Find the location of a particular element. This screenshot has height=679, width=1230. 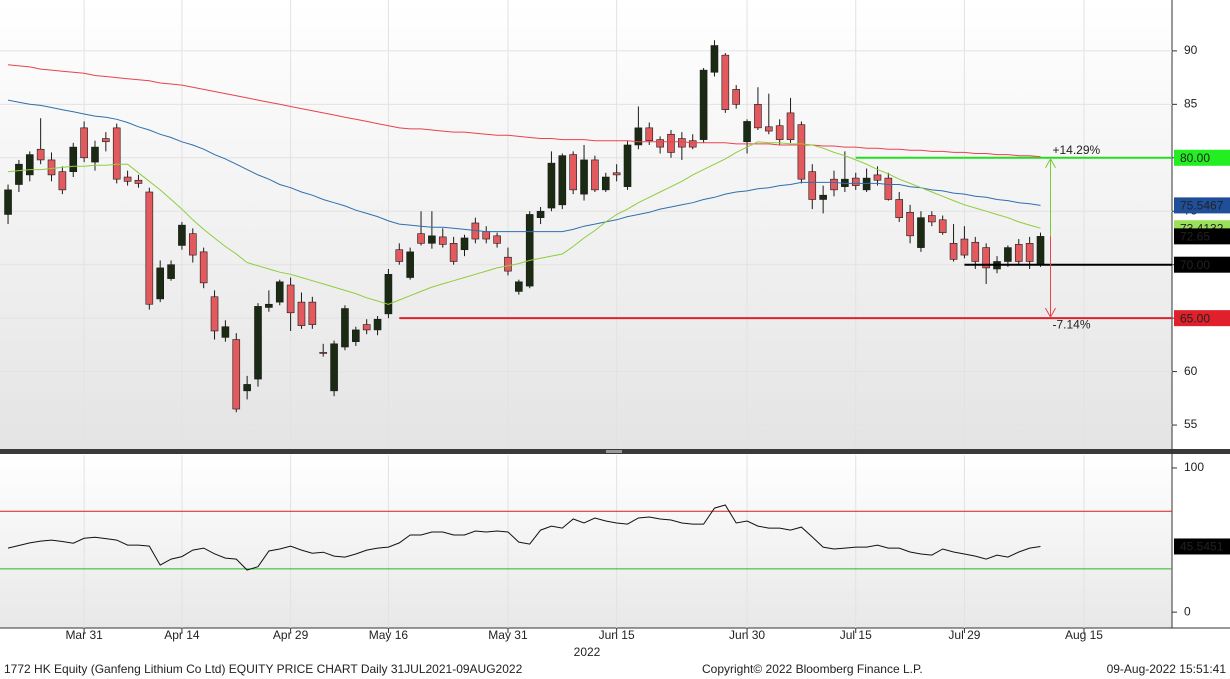

footer-right: 09-Aug-2022 15:51:41 is located at coordinates (1167, 669).